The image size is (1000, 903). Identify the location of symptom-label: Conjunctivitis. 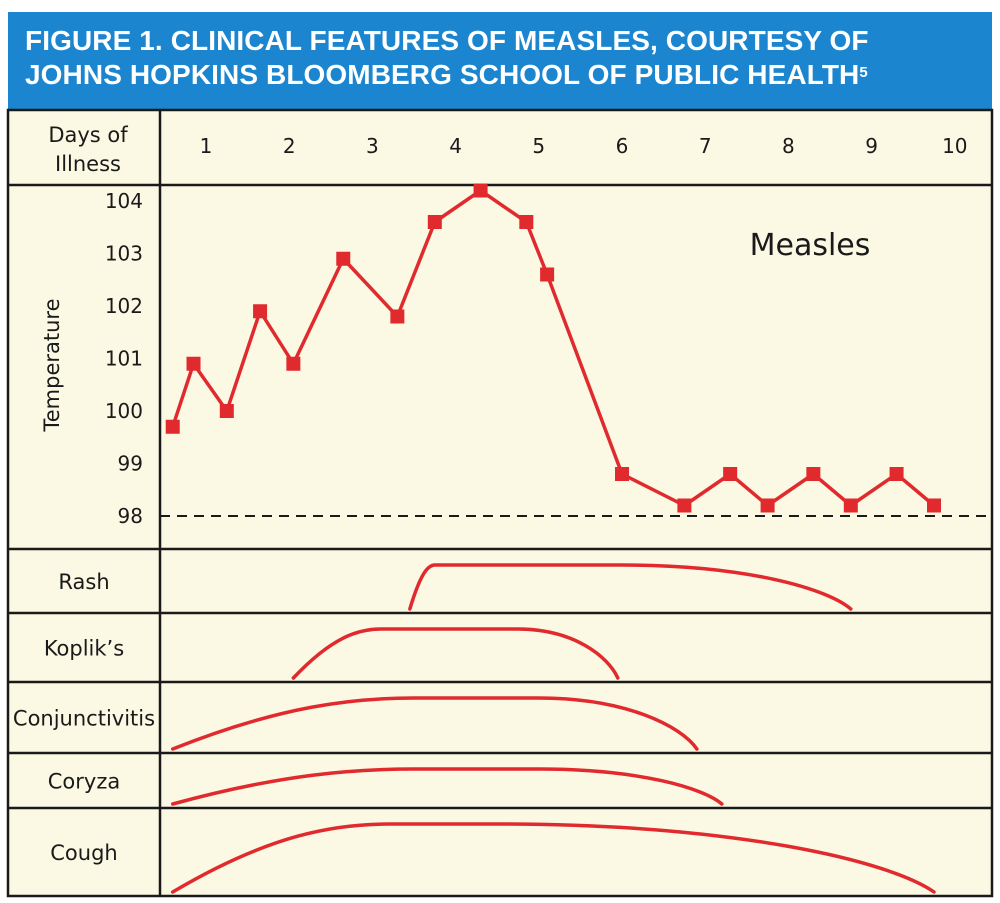
(84, 719).